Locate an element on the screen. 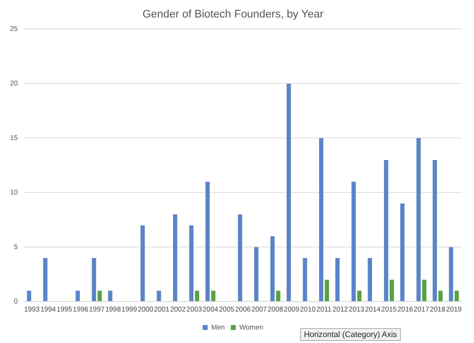 The image size is (474, 343). chart-title: Gender of Biotech Founders, by Year is located at coordinates (233, 14).